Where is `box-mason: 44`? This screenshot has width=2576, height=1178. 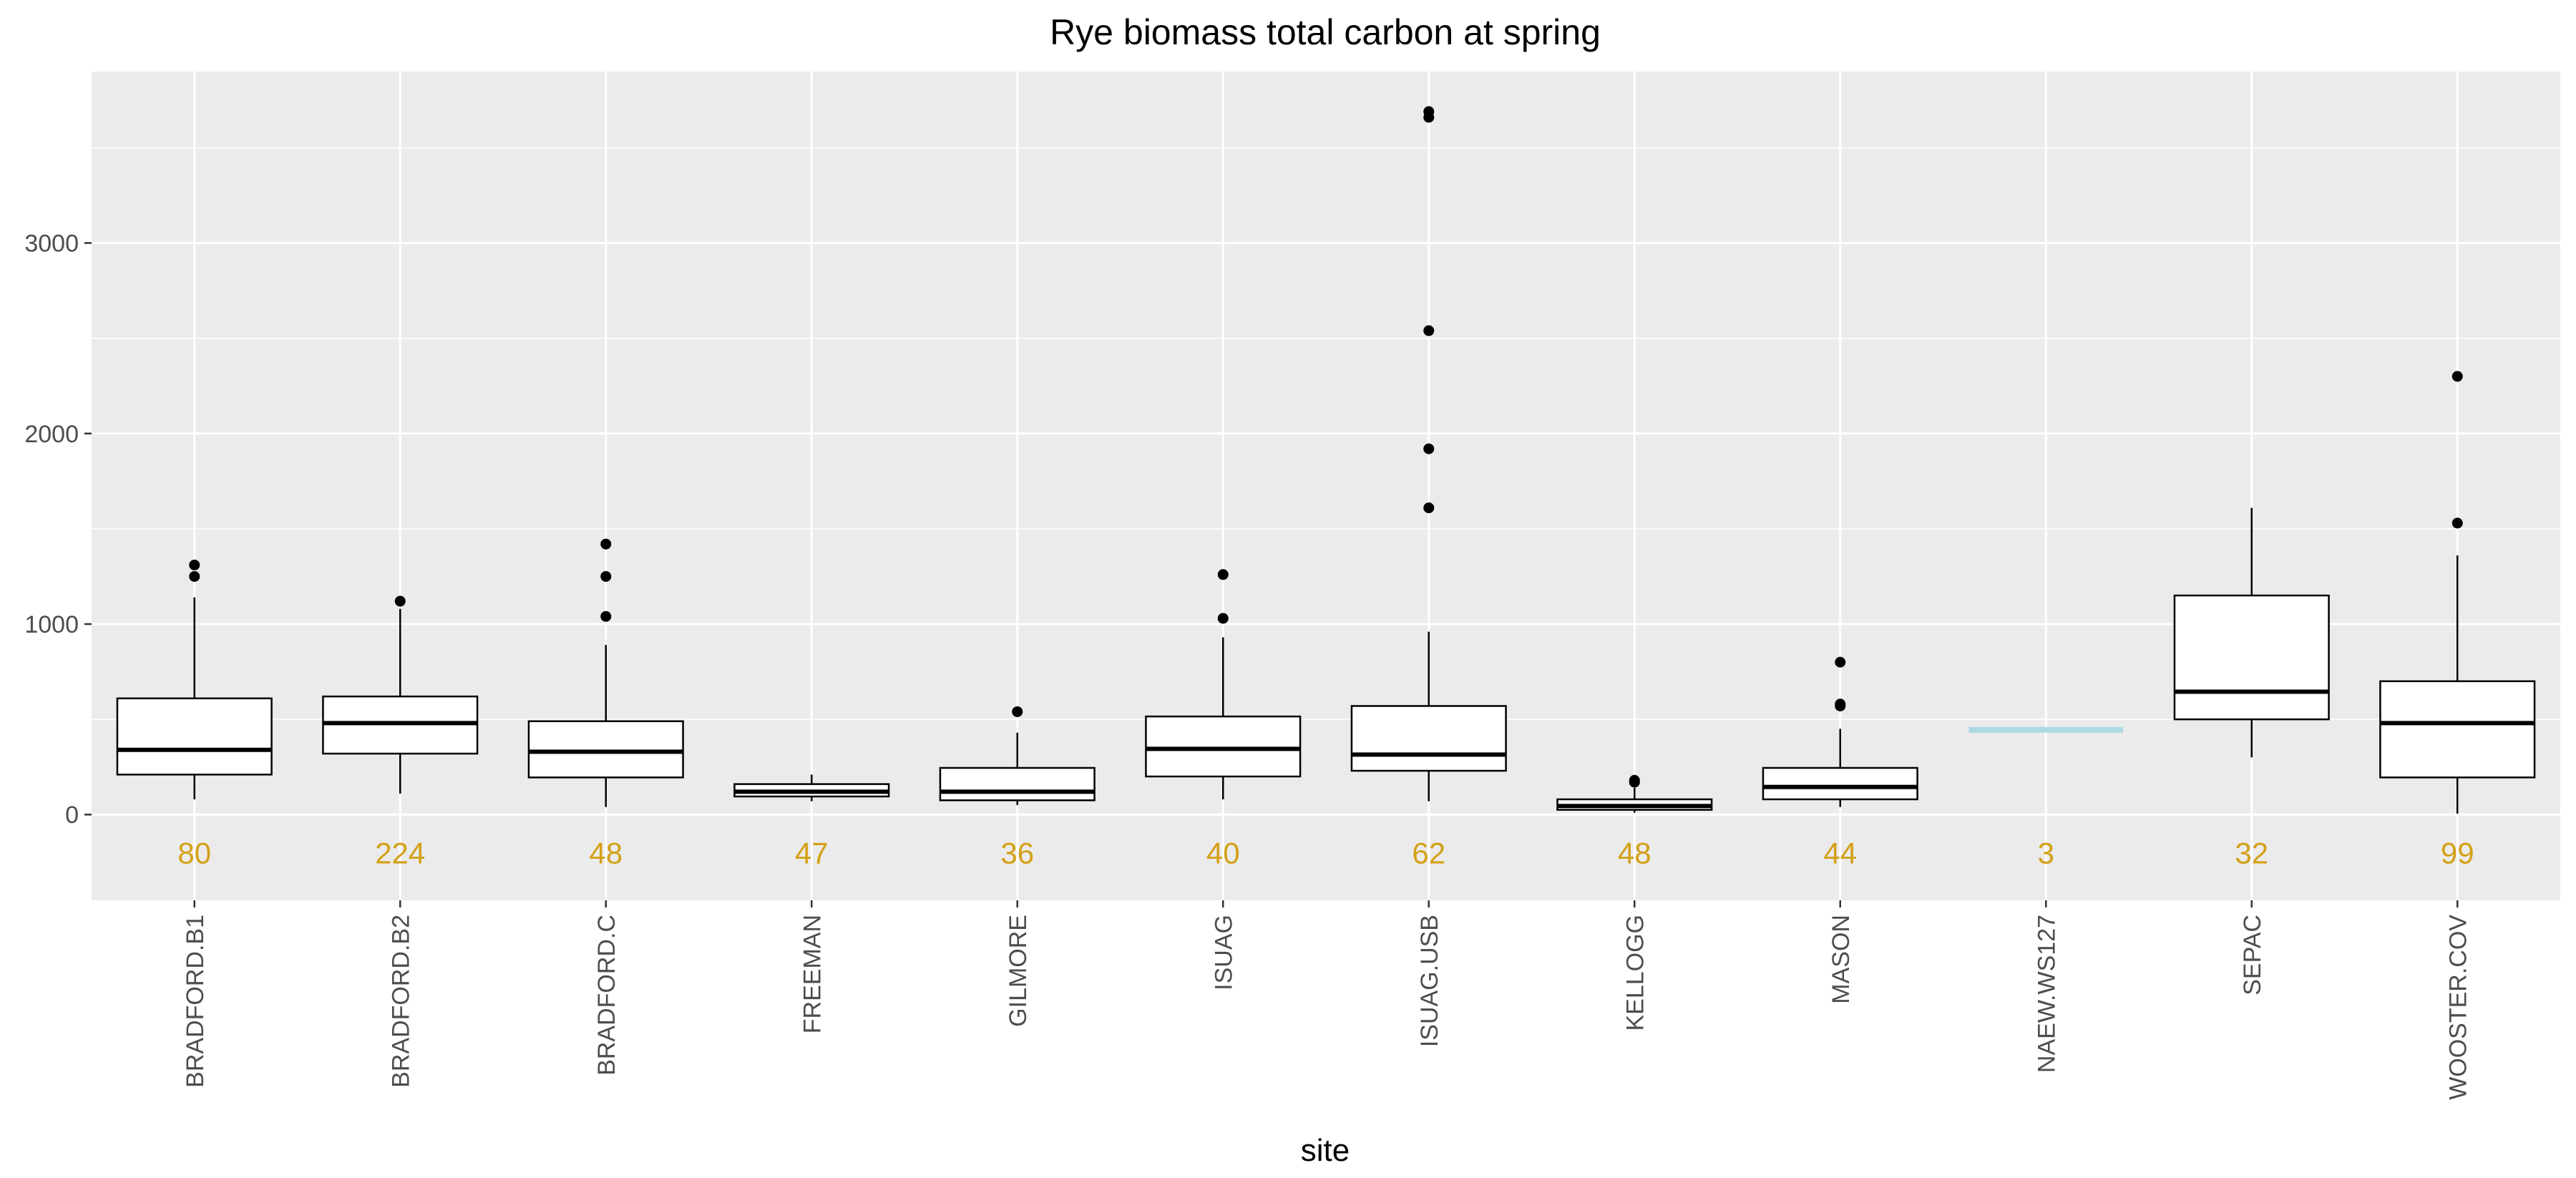 box-mason: 44 is located at coordinates (1840, 763).